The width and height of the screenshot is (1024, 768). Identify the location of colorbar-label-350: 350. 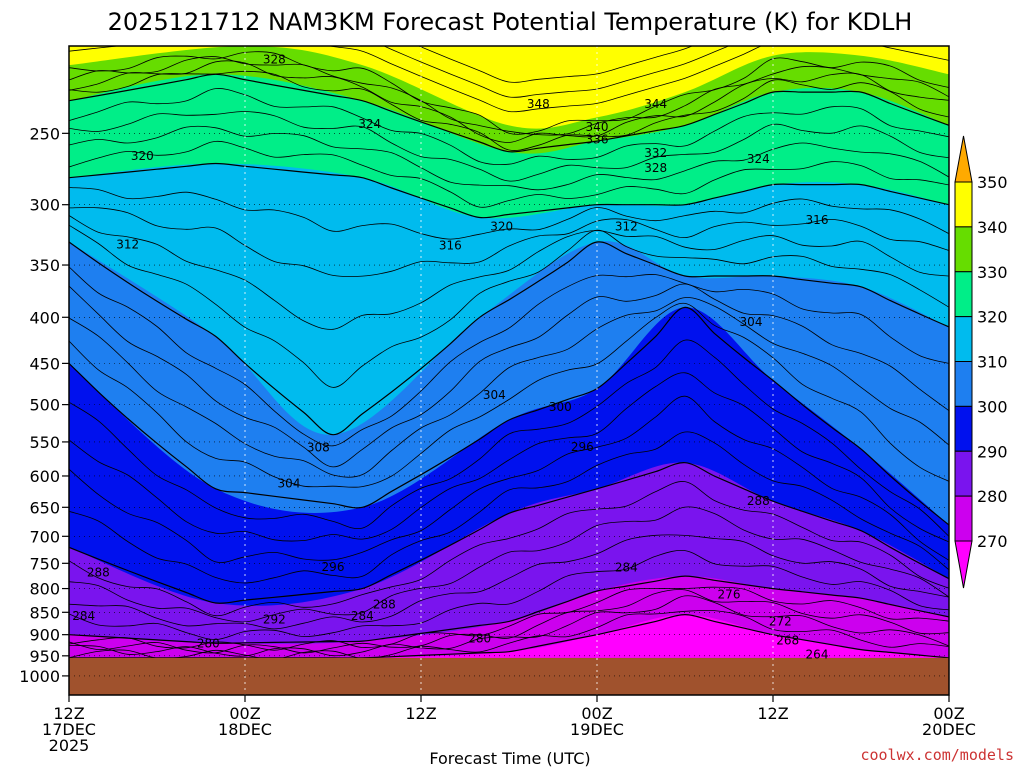
(992, 182).